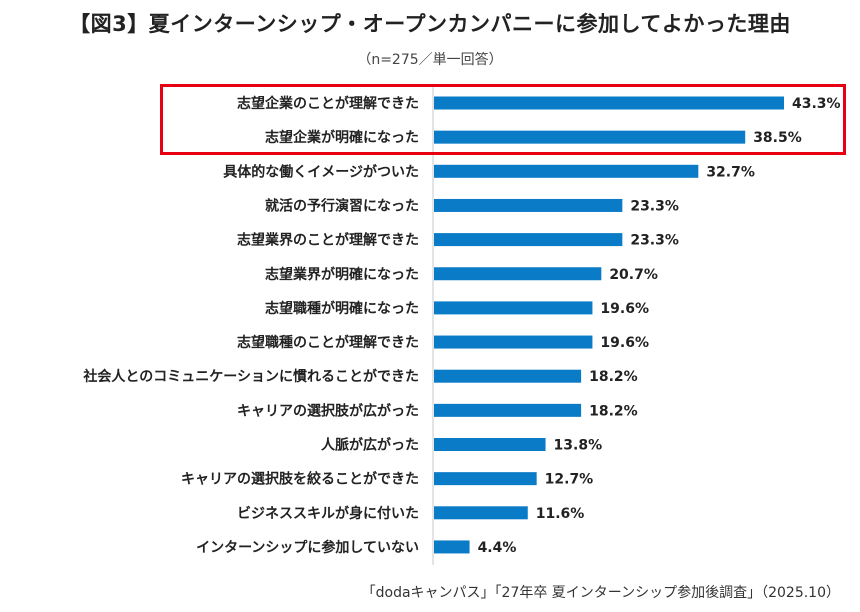  Describe the element at coordinates (300, 479) in the screenshot. I see `category-label: キャリアの選択肢を絞ることができた` at that location.